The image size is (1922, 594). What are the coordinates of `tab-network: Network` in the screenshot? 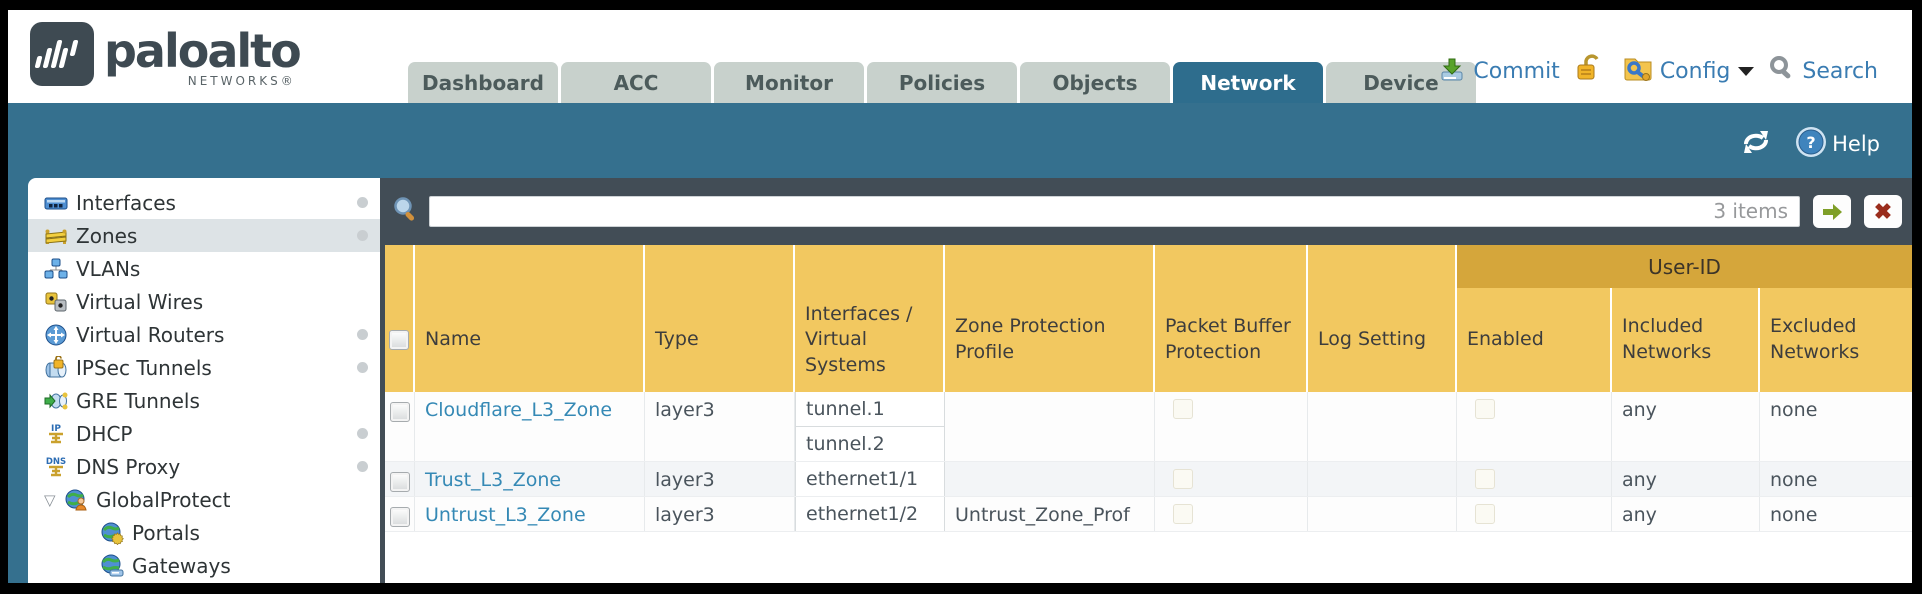 It's located at (1248, 82).